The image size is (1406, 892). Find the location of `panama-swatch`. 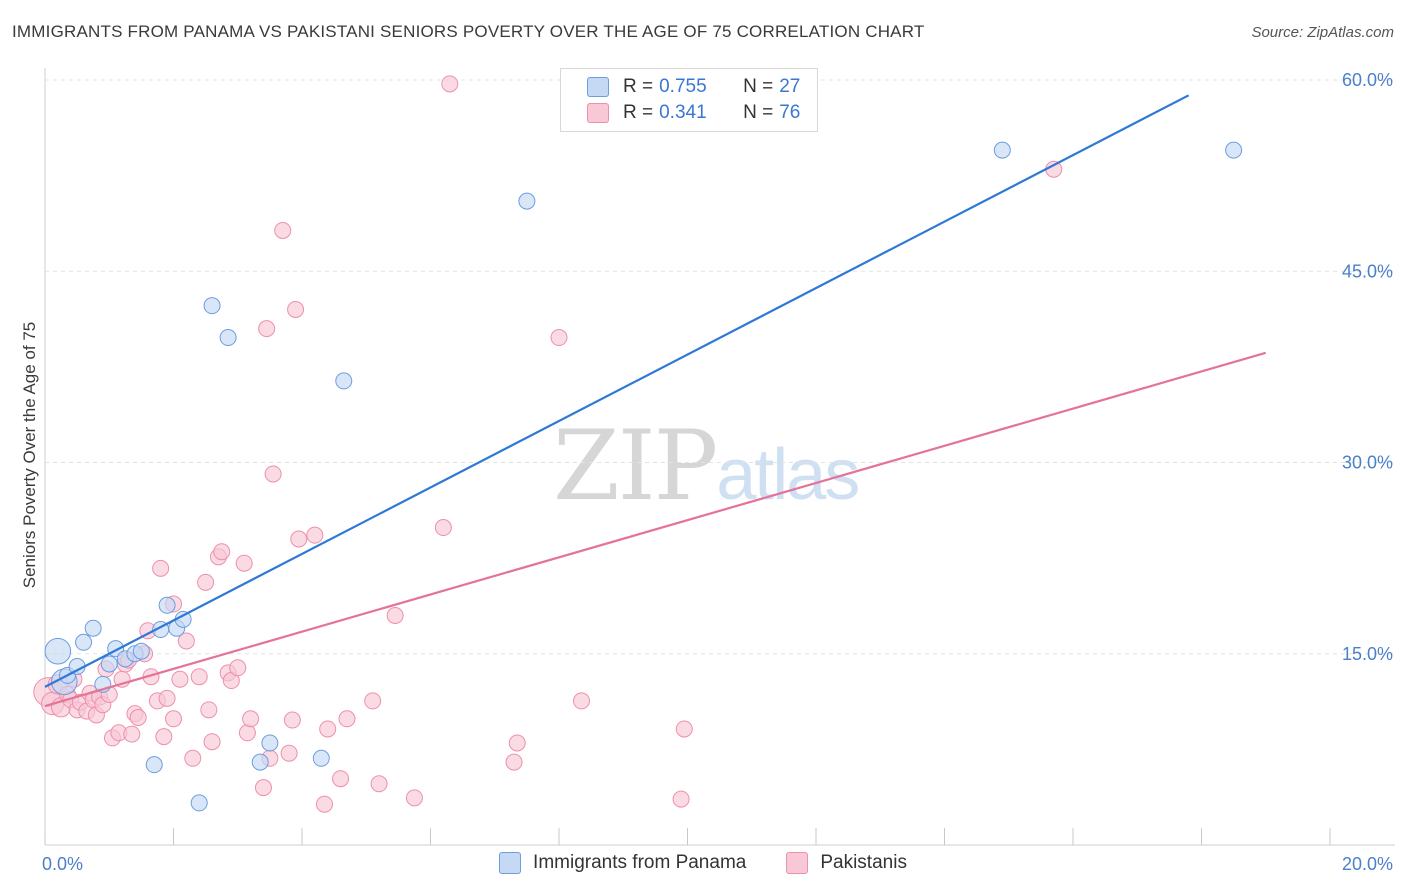

panama-swatch is located at coordinates (598, 87).